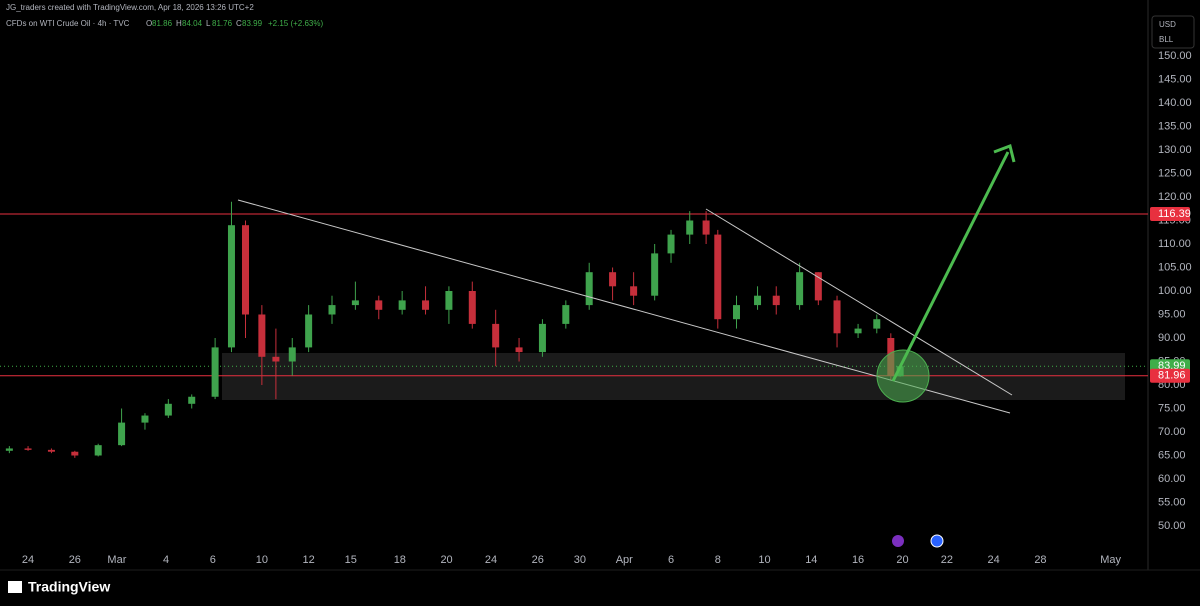 Image resolution: width=1200 pixels, height=606 pixels. Describe the element at coordinates (1175, 267) in the screenshot. I see `y-tick-label: 105.00` at that location.